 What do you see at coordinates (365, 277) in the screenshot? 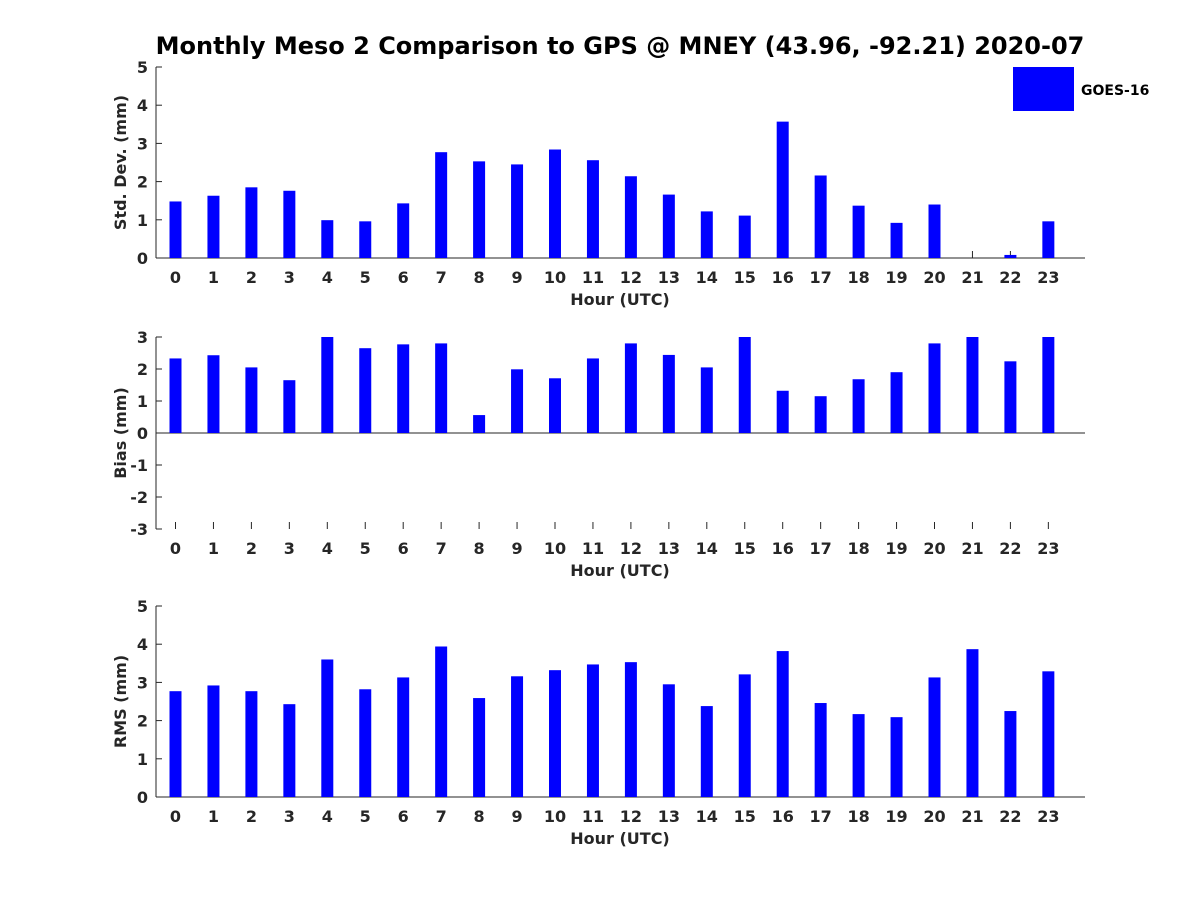
I see `x-tick-label: 5` at bounding box center [365, 277].